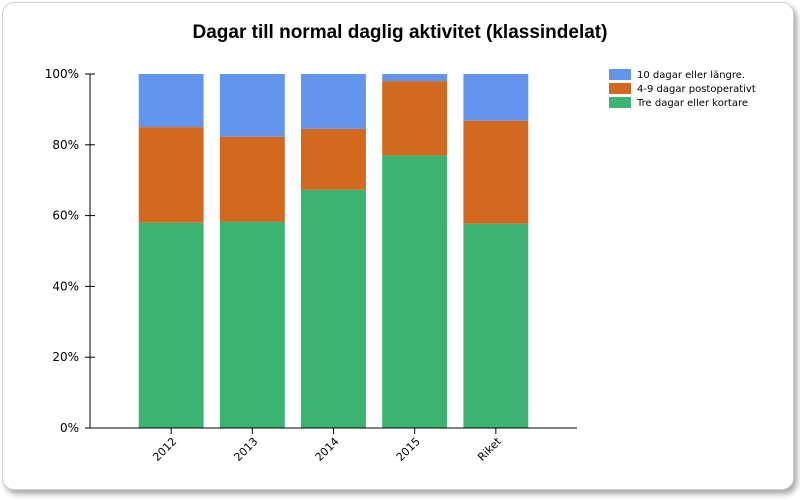 The width and height of the screenshot is (800, 500). Describe the element at coordinates (245, 449) in the screenshot. I see `x-tick-label-2013: 2013` at that location.